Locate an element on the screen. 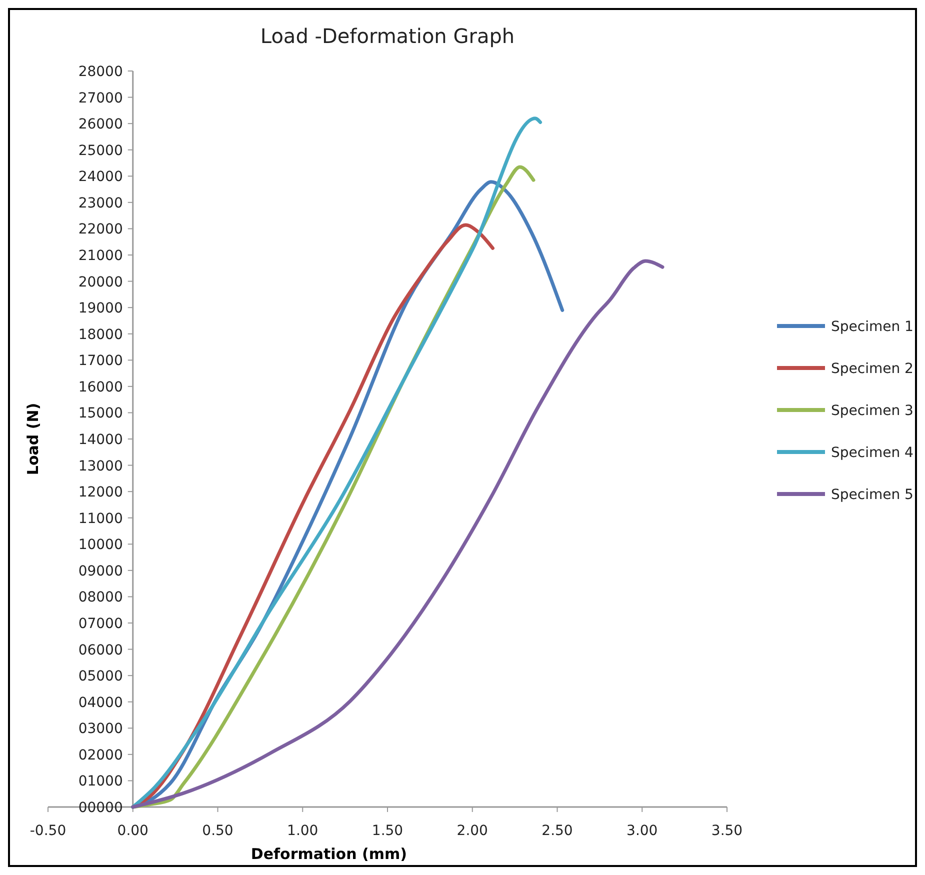  y-tick-label: 04000 is located at coordinates (100, 702).